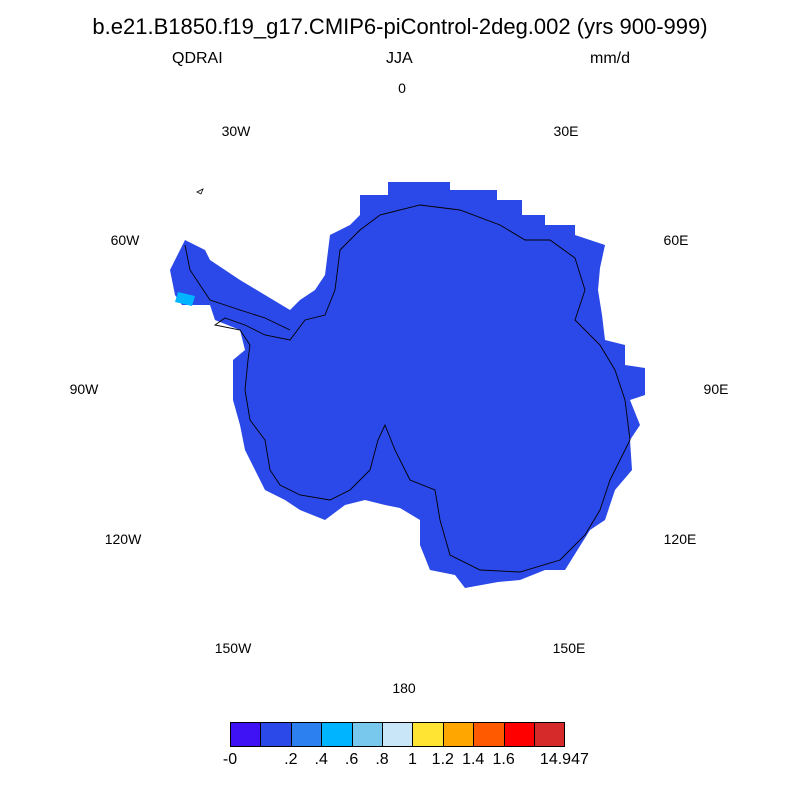 This screenshot has height=800, width=800. What do you see at coordinates (399, 58) in the screenshot?
I see `season-label: JJA` at bounding box center [399, 58].